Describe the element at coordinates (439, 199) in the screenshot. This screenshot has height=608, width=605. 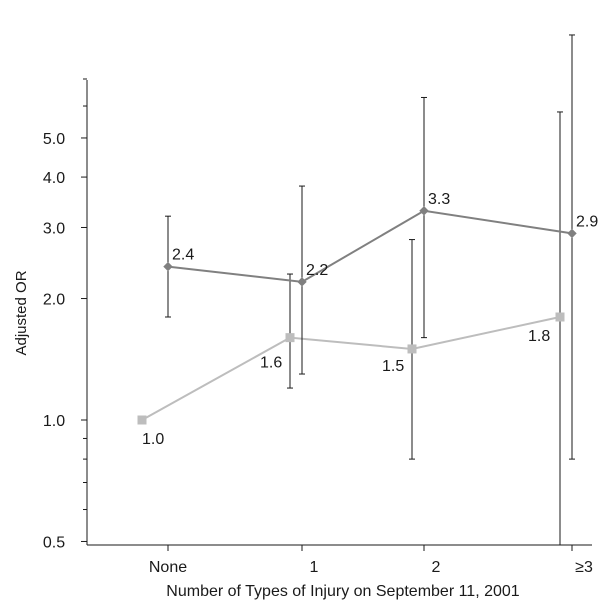
I see `data-label: 3.3` at that location.